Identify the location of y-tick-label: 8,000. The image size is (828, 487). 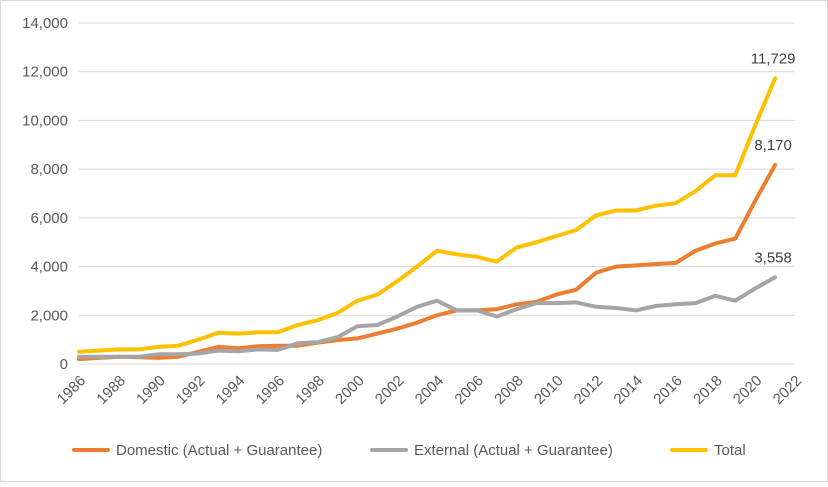
(49, 169).